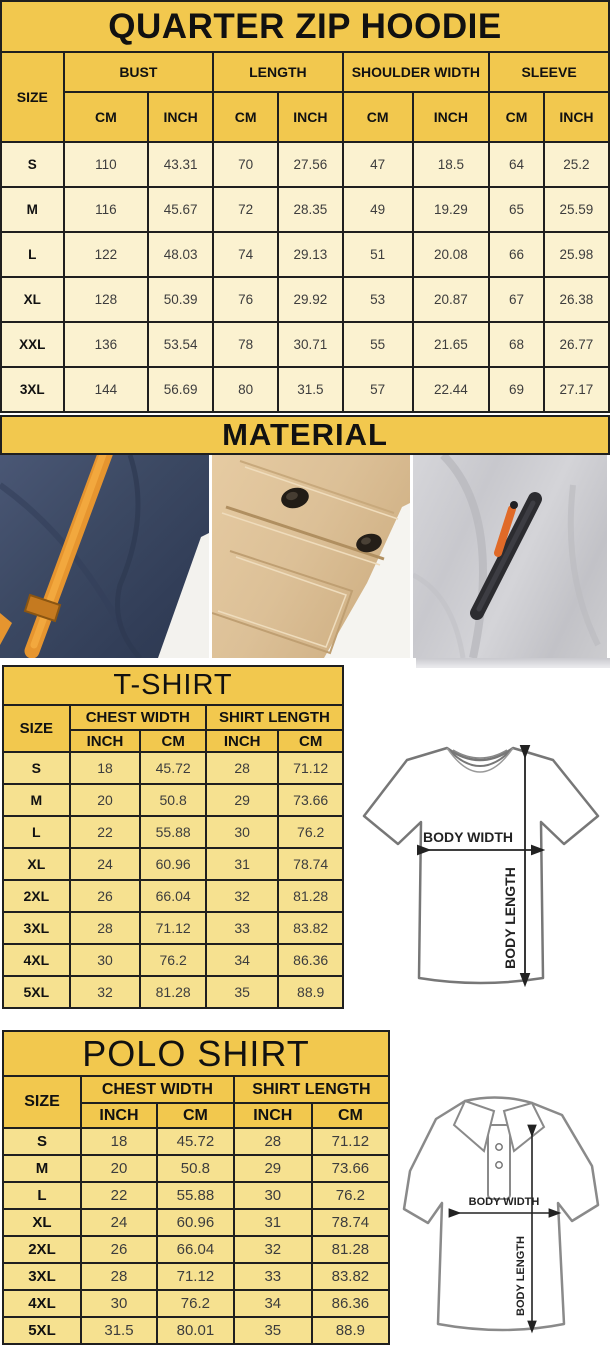 The width and height of the screenshot is (610, 1350). I want to click on value-cell: 29.92, so click(310, 299).